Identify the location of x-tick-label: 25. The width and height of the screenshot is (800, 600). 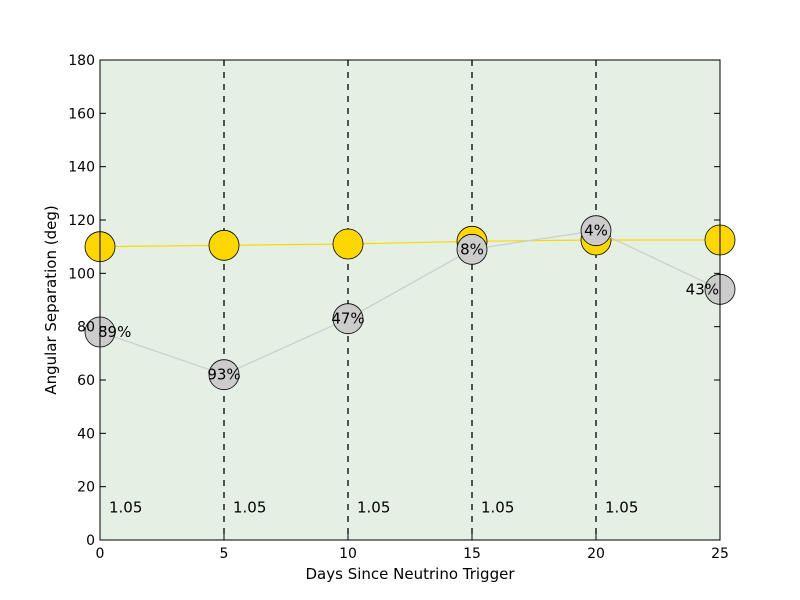
(720, 554).